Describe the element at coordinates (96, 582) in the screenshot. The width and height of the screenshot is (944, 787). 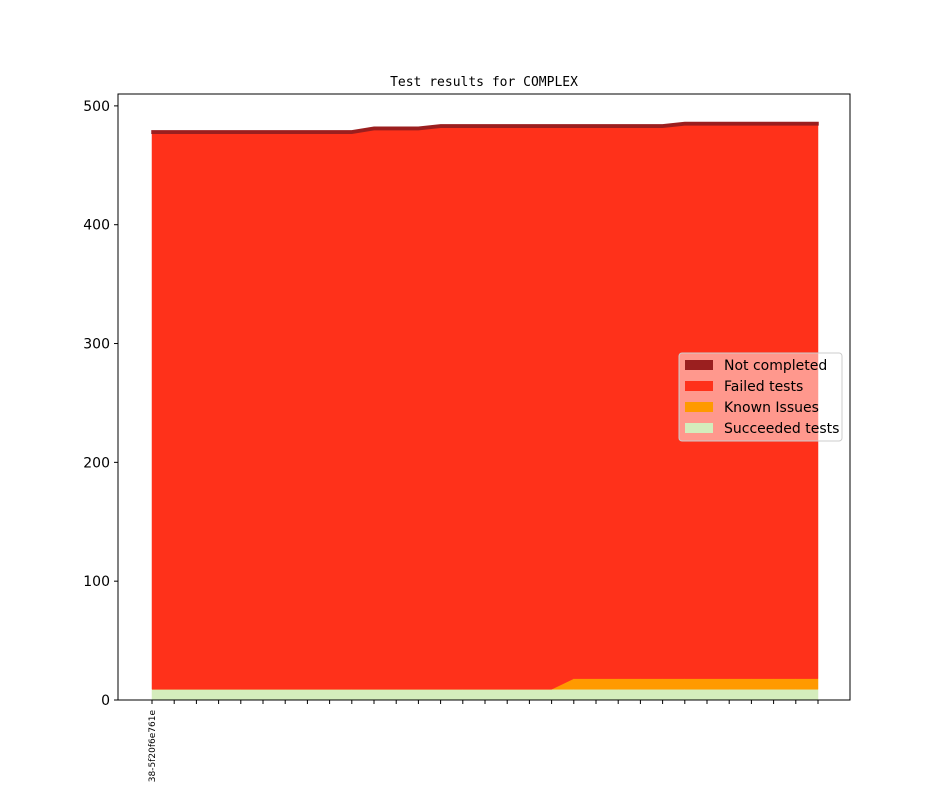
I see `y-tick-label: 100` at that location.